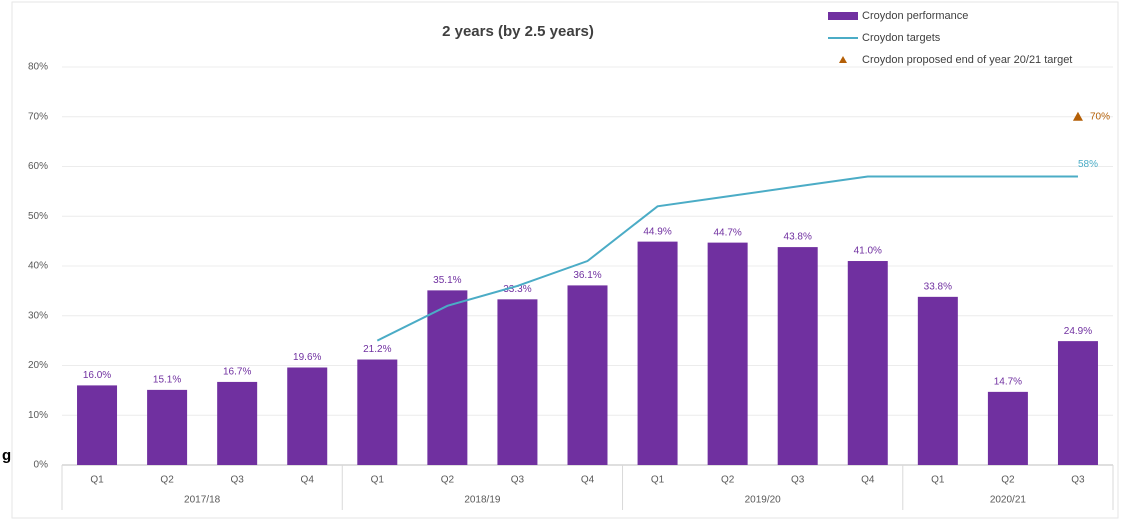 The width and height of the screenshot is (1132, 523). What do you see at coordinates (1008, 500) in the screenshot?
I see `group-label: 2020/21` at bounding box center [1008, 500].